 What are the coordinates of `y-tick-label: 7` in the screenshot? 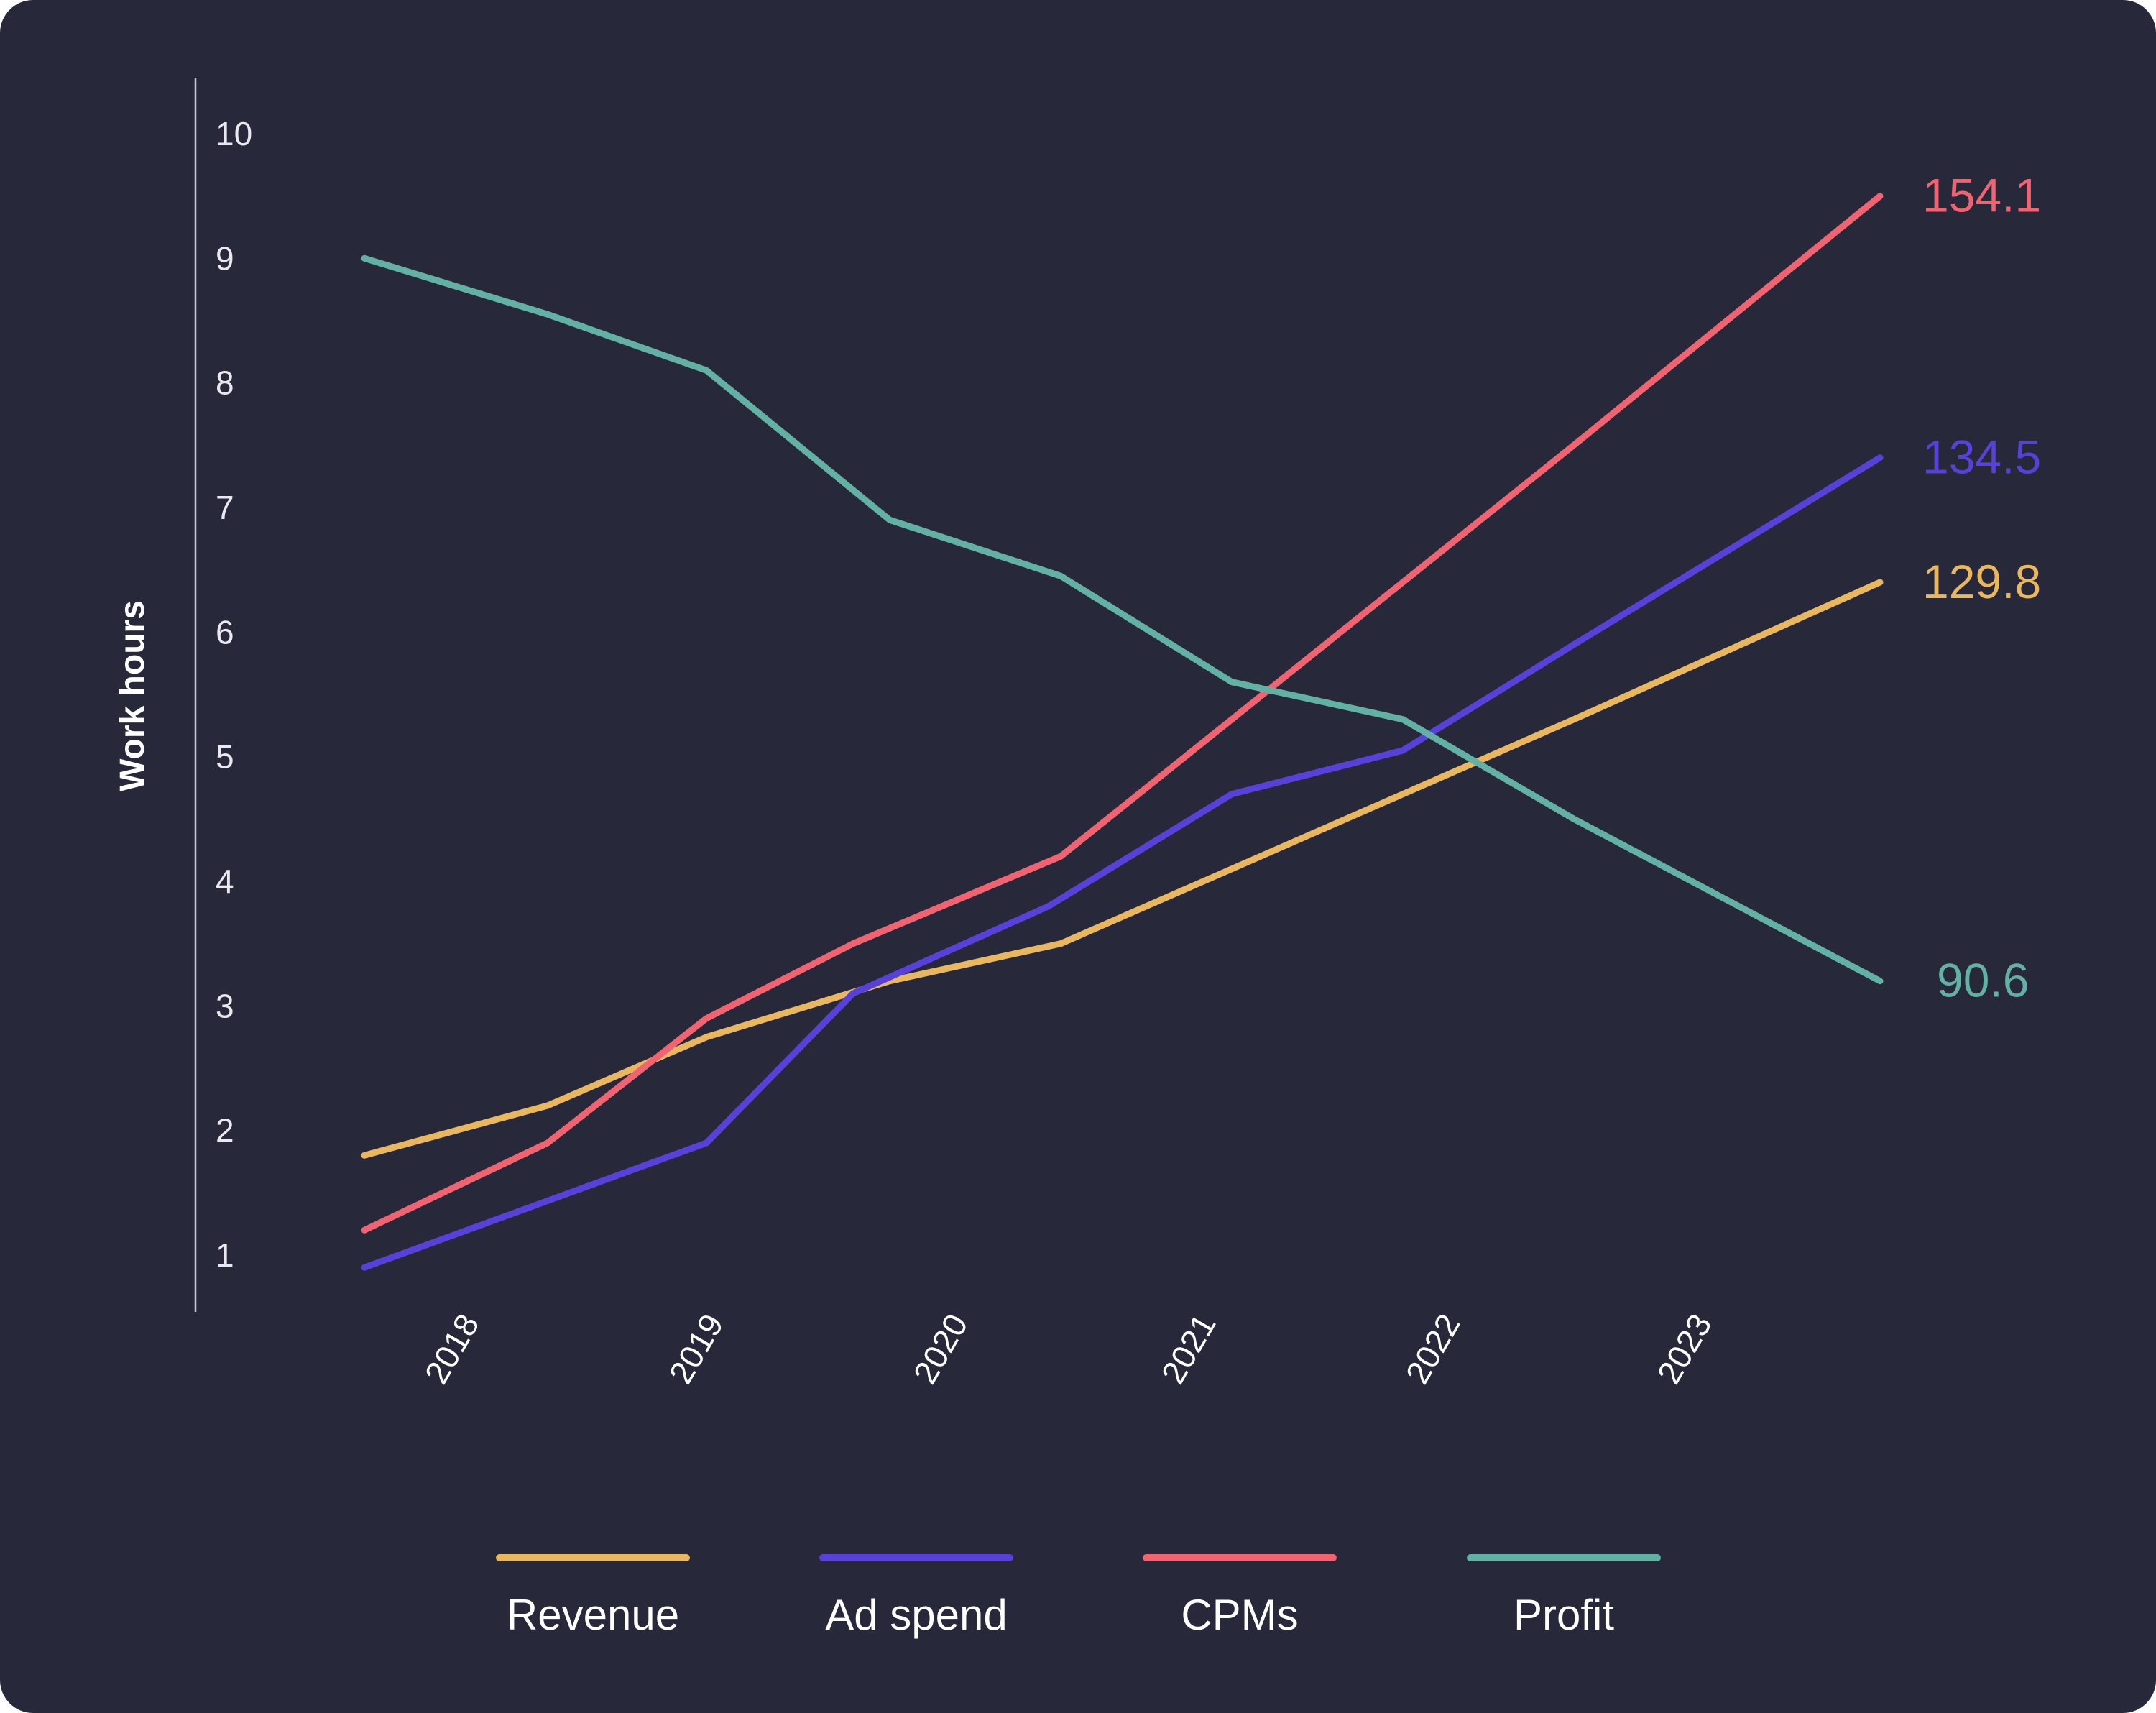 It's located at (225, 507).